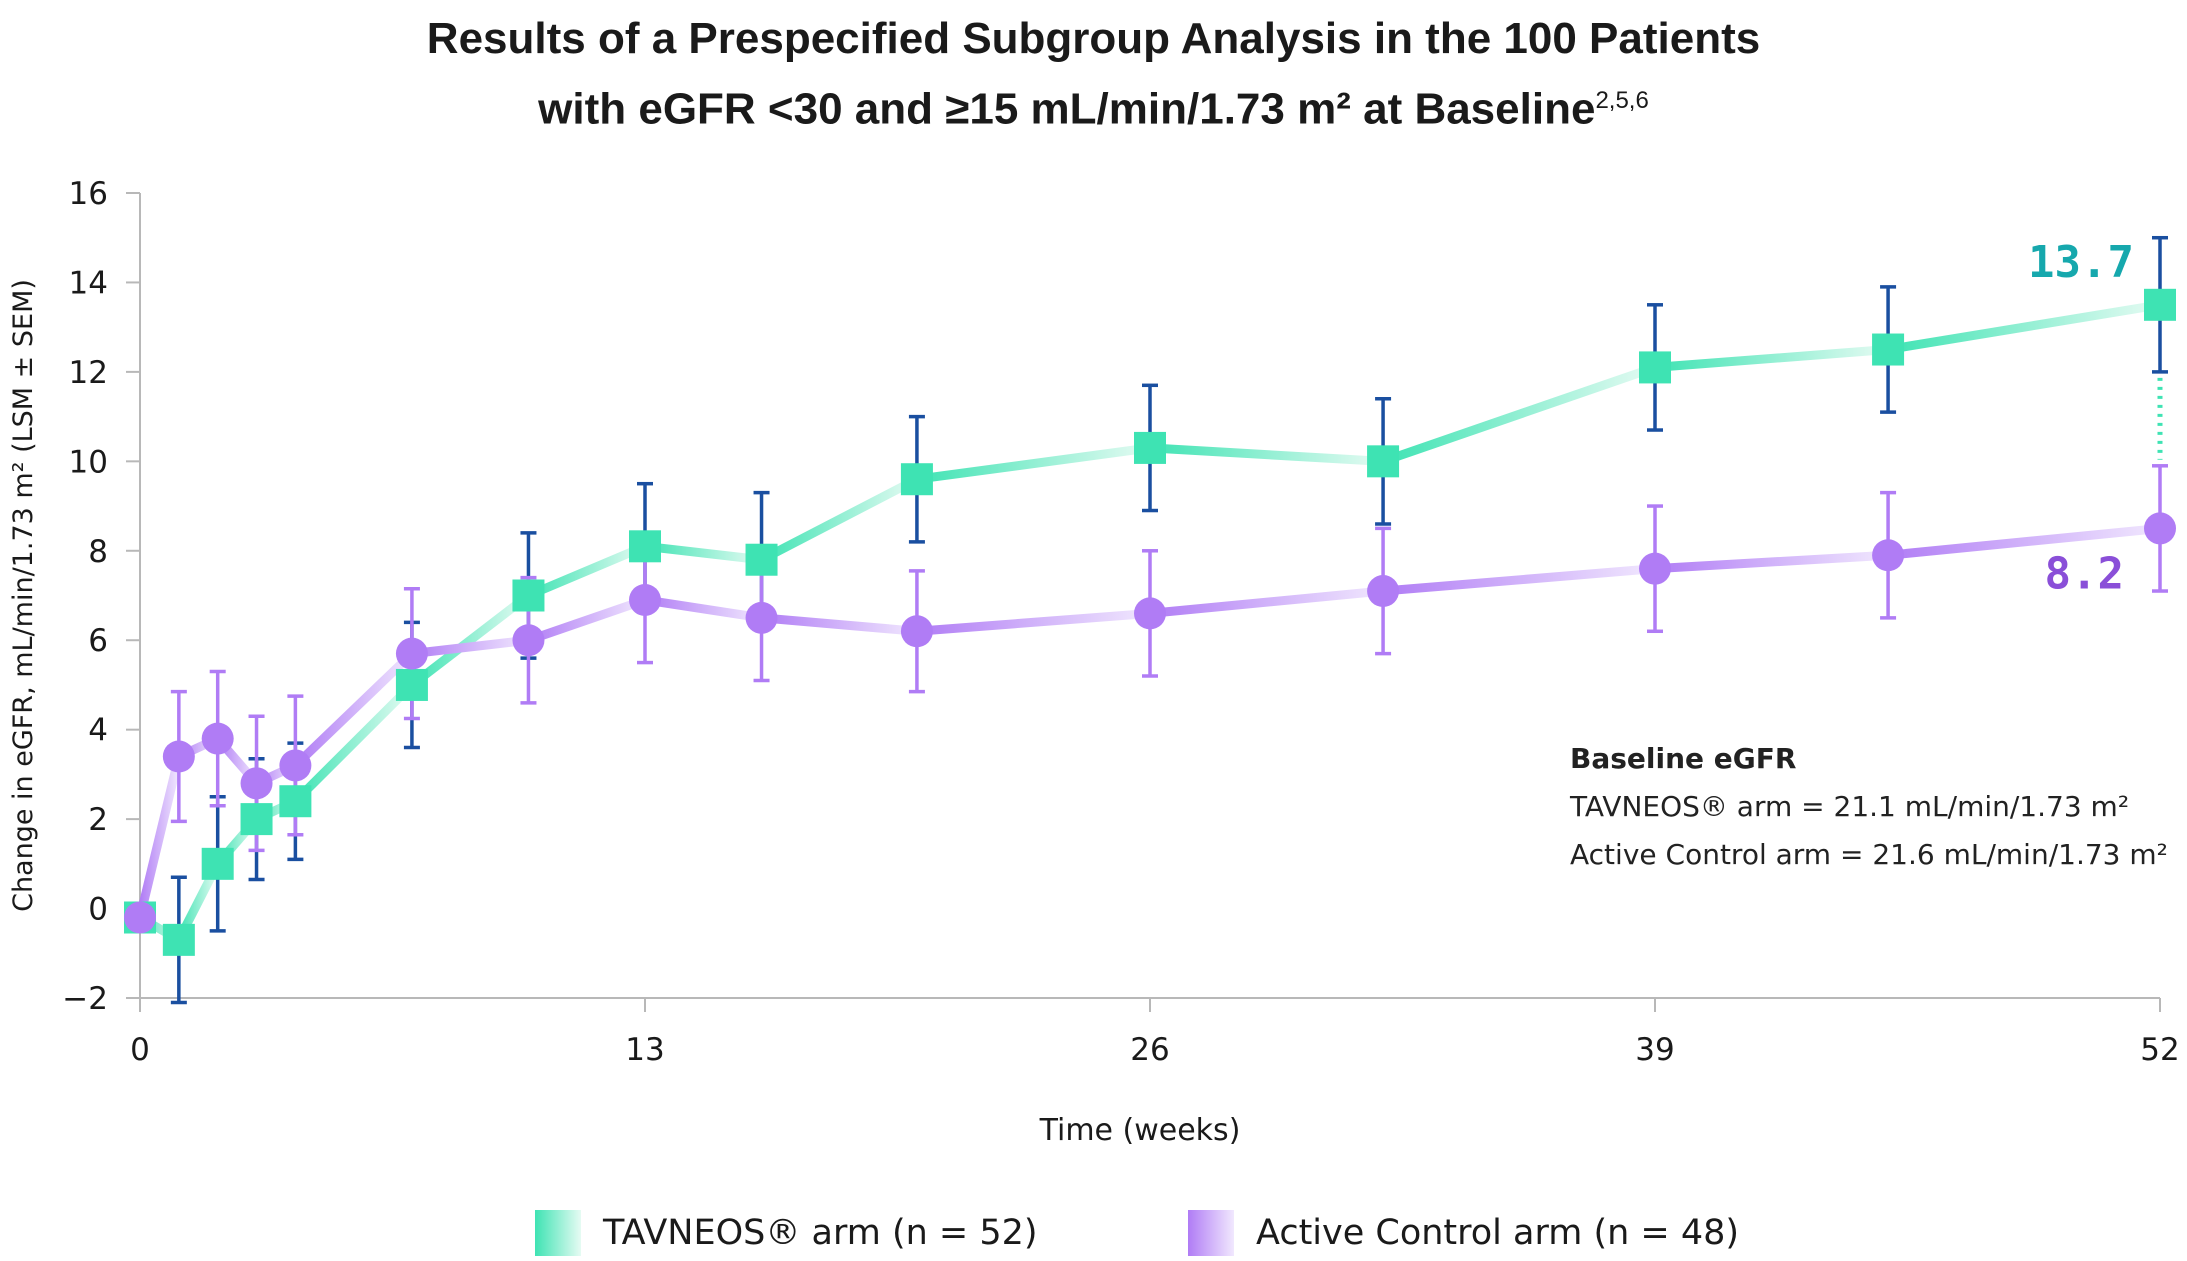  Describe the element at coordinates (1850, 806) in the screenshot. I see `baseline-tavneos: TAVNEOS® arm = 21.1 mL/min/1.73 m²` at that location.